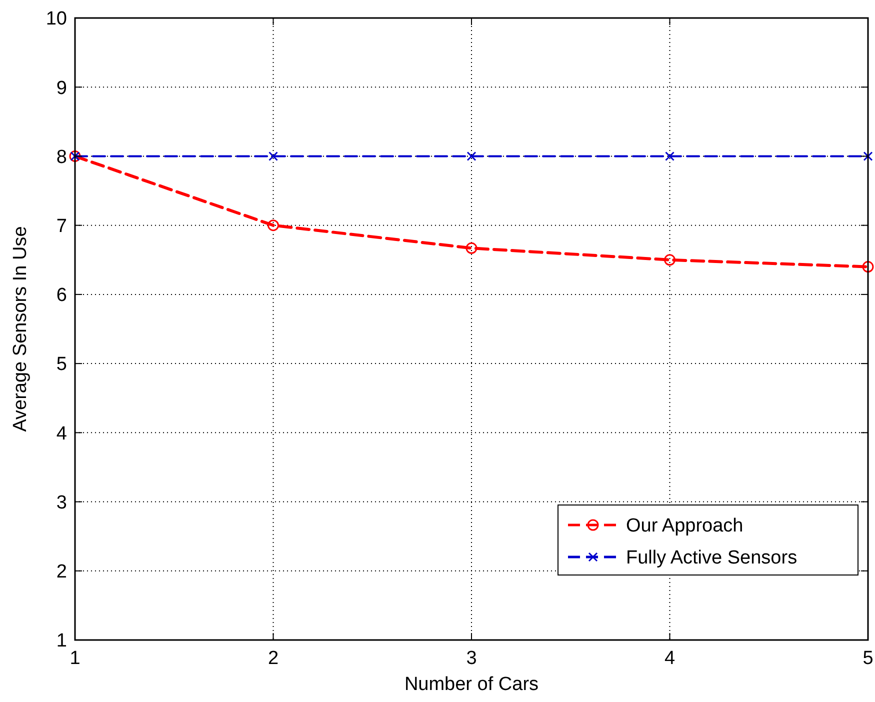 This screenshot has height=702, width=875. I want to click on y-tick-label: 8, so click(61, 157).